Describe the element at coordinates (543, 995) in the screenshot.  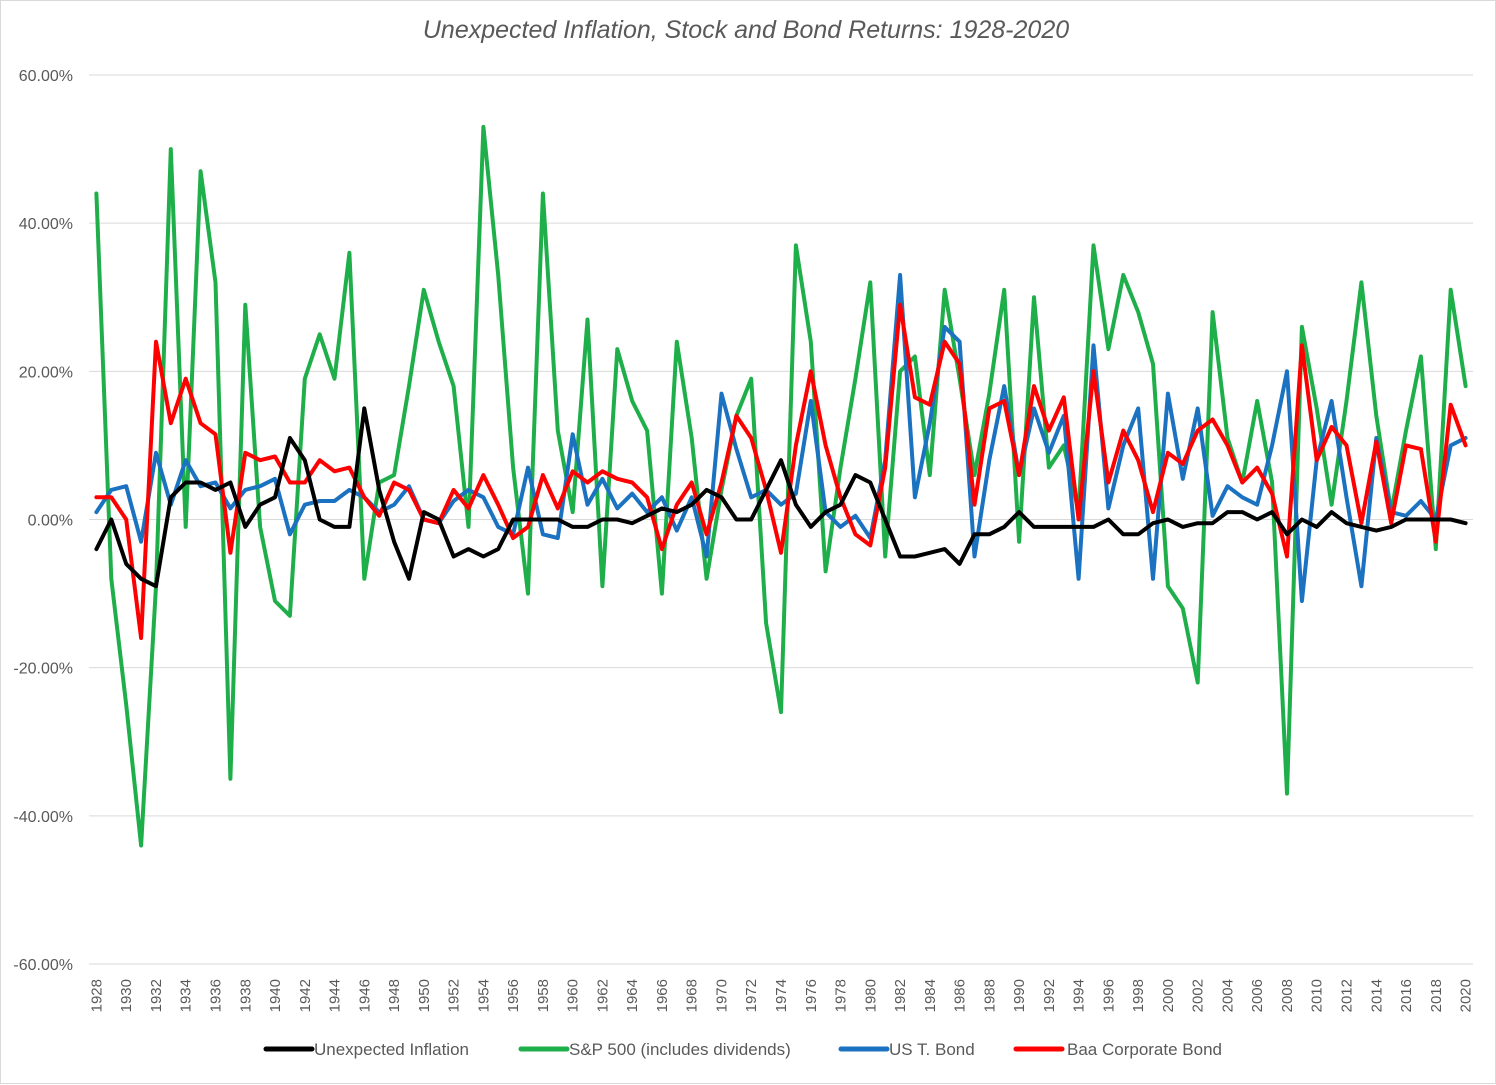
I see `x-tick-label: 1958` at that location.